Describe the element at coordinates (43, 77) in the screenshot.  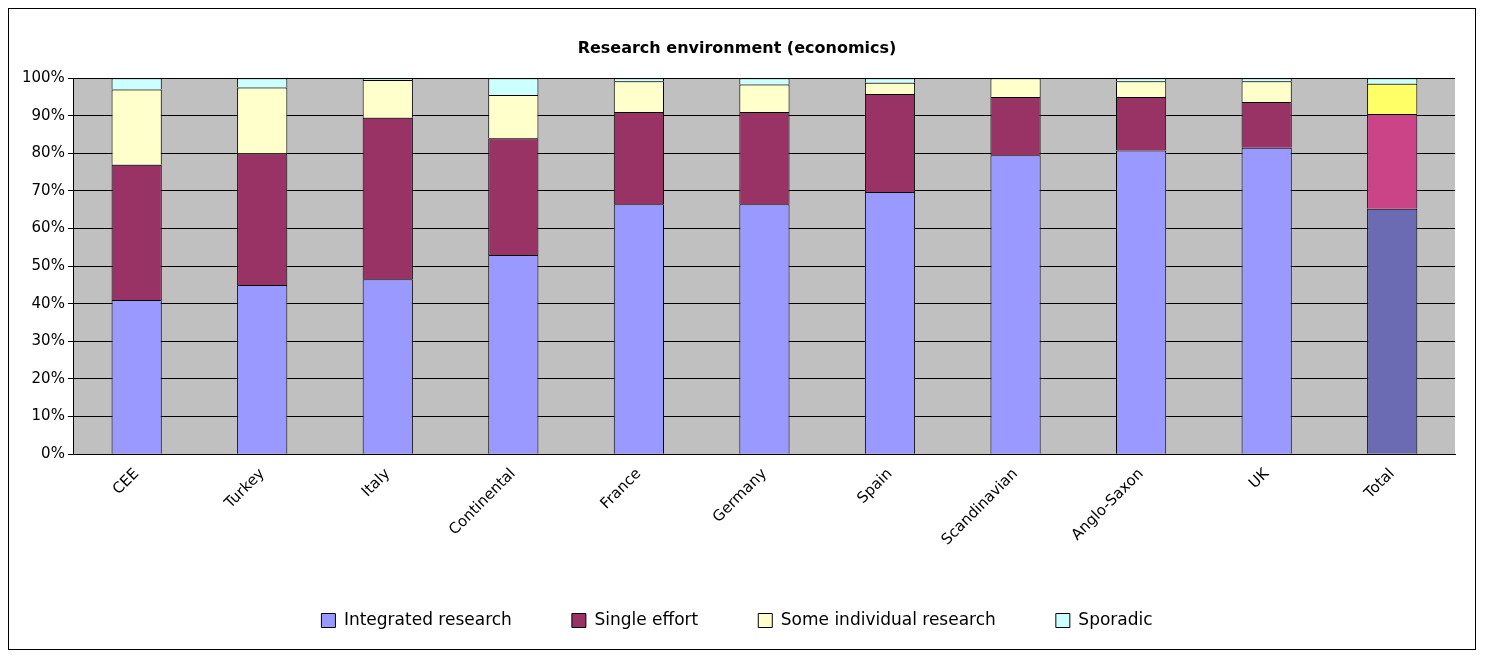
I see `y-tick-label: 100%` at that location.